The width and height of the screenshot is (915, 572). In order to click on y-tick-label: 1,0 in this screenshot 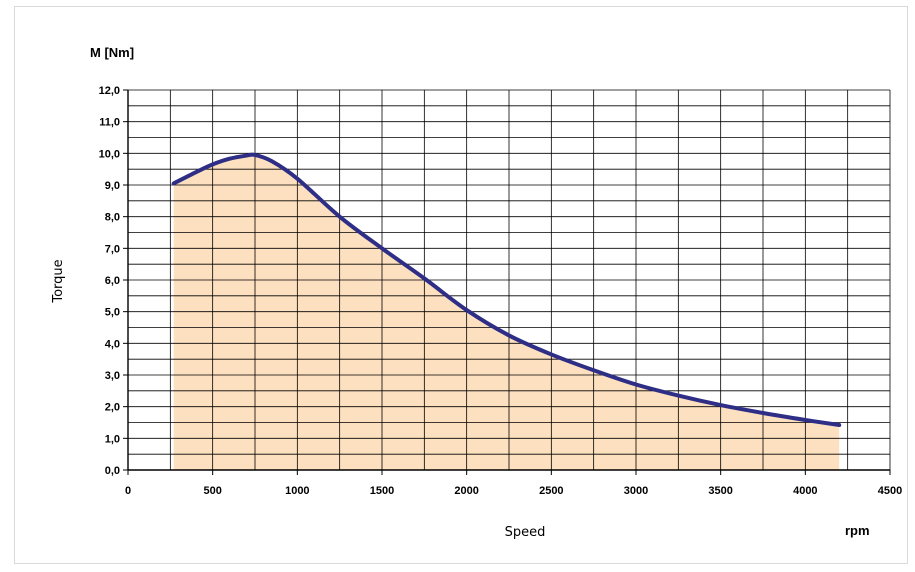, I will do `click(112, 439)`.